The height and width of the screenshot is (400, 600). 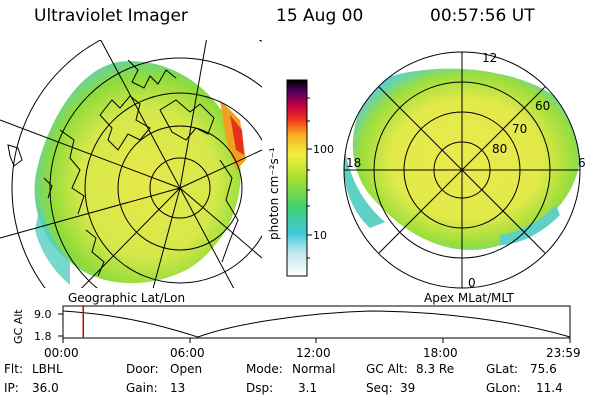 What do you see at coordinates (387, 369) in the screenshot?
I see `gcalt-label: GC Alt:` at bounding box center [387, 369].